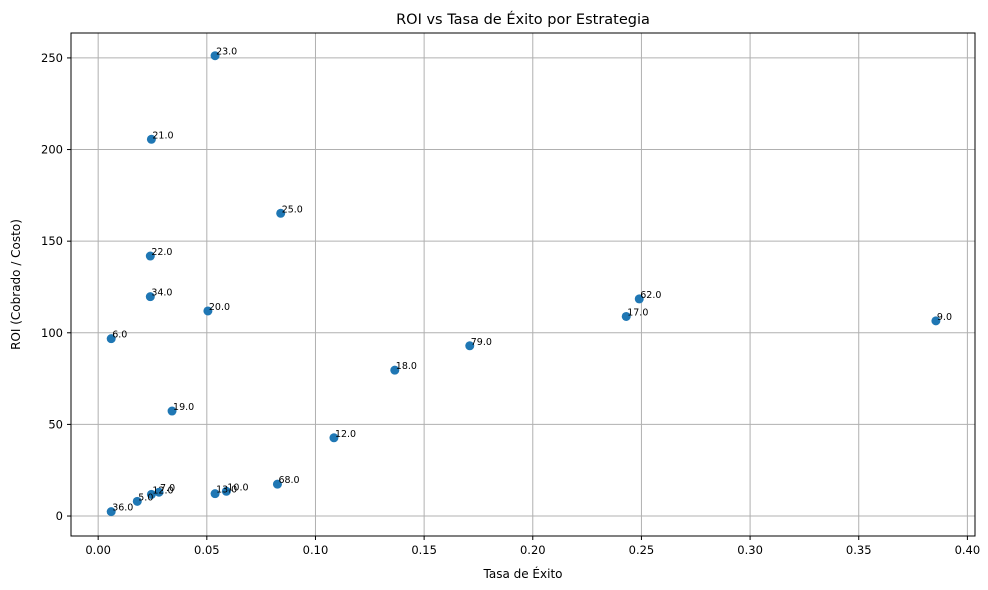 The width and height of the screenshot is (988, 590). Describe the element at coordinates (424, 550) in the screenshot. I see `x-tick-label: 0.15` at that location.